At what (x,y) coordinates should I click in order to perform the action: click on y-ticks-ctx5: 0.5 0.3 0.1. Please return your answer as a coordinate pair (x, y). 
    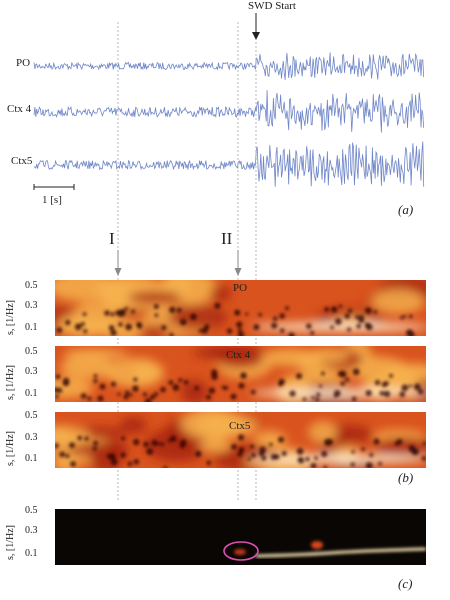
    Looking at the image, I should click on (31, 437).